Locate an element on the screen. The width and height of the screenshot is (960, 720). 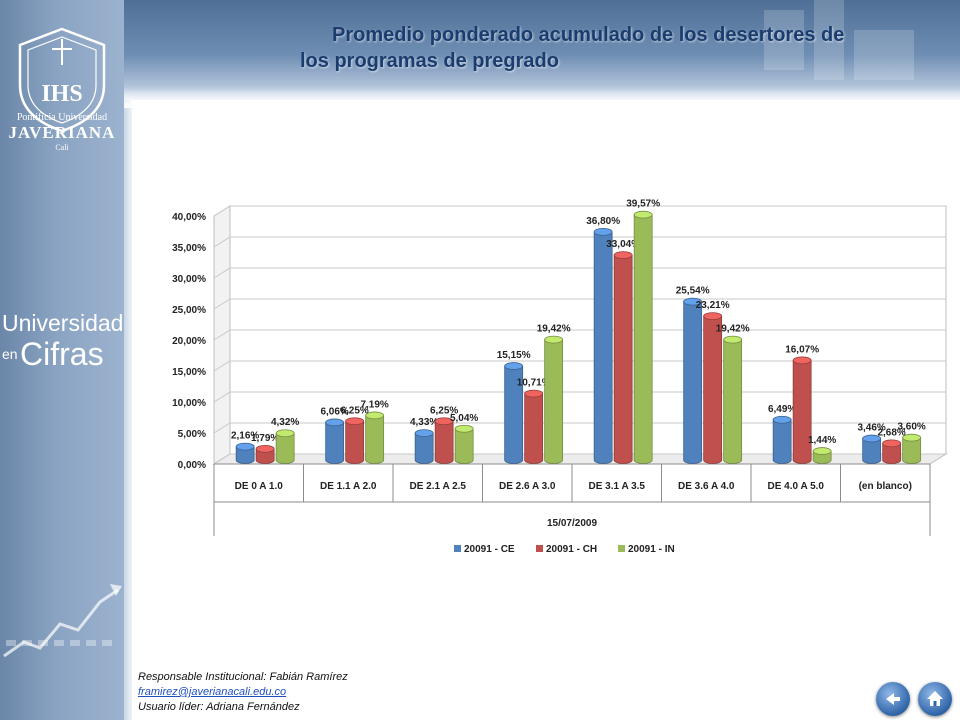
legend-label: 20091 - CH is located at coordinates (571, 549).